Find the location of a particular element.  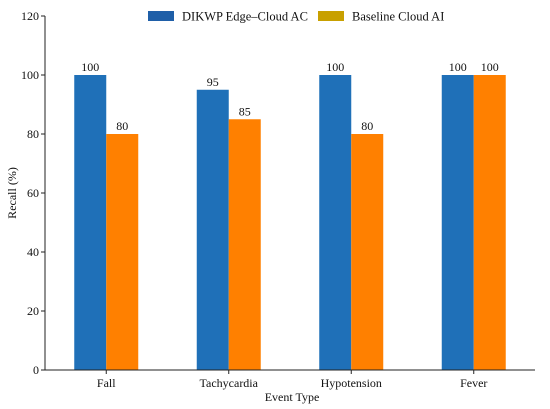

data-label-tachycardia-series-1: 95 is located at coordinates (213, 82).